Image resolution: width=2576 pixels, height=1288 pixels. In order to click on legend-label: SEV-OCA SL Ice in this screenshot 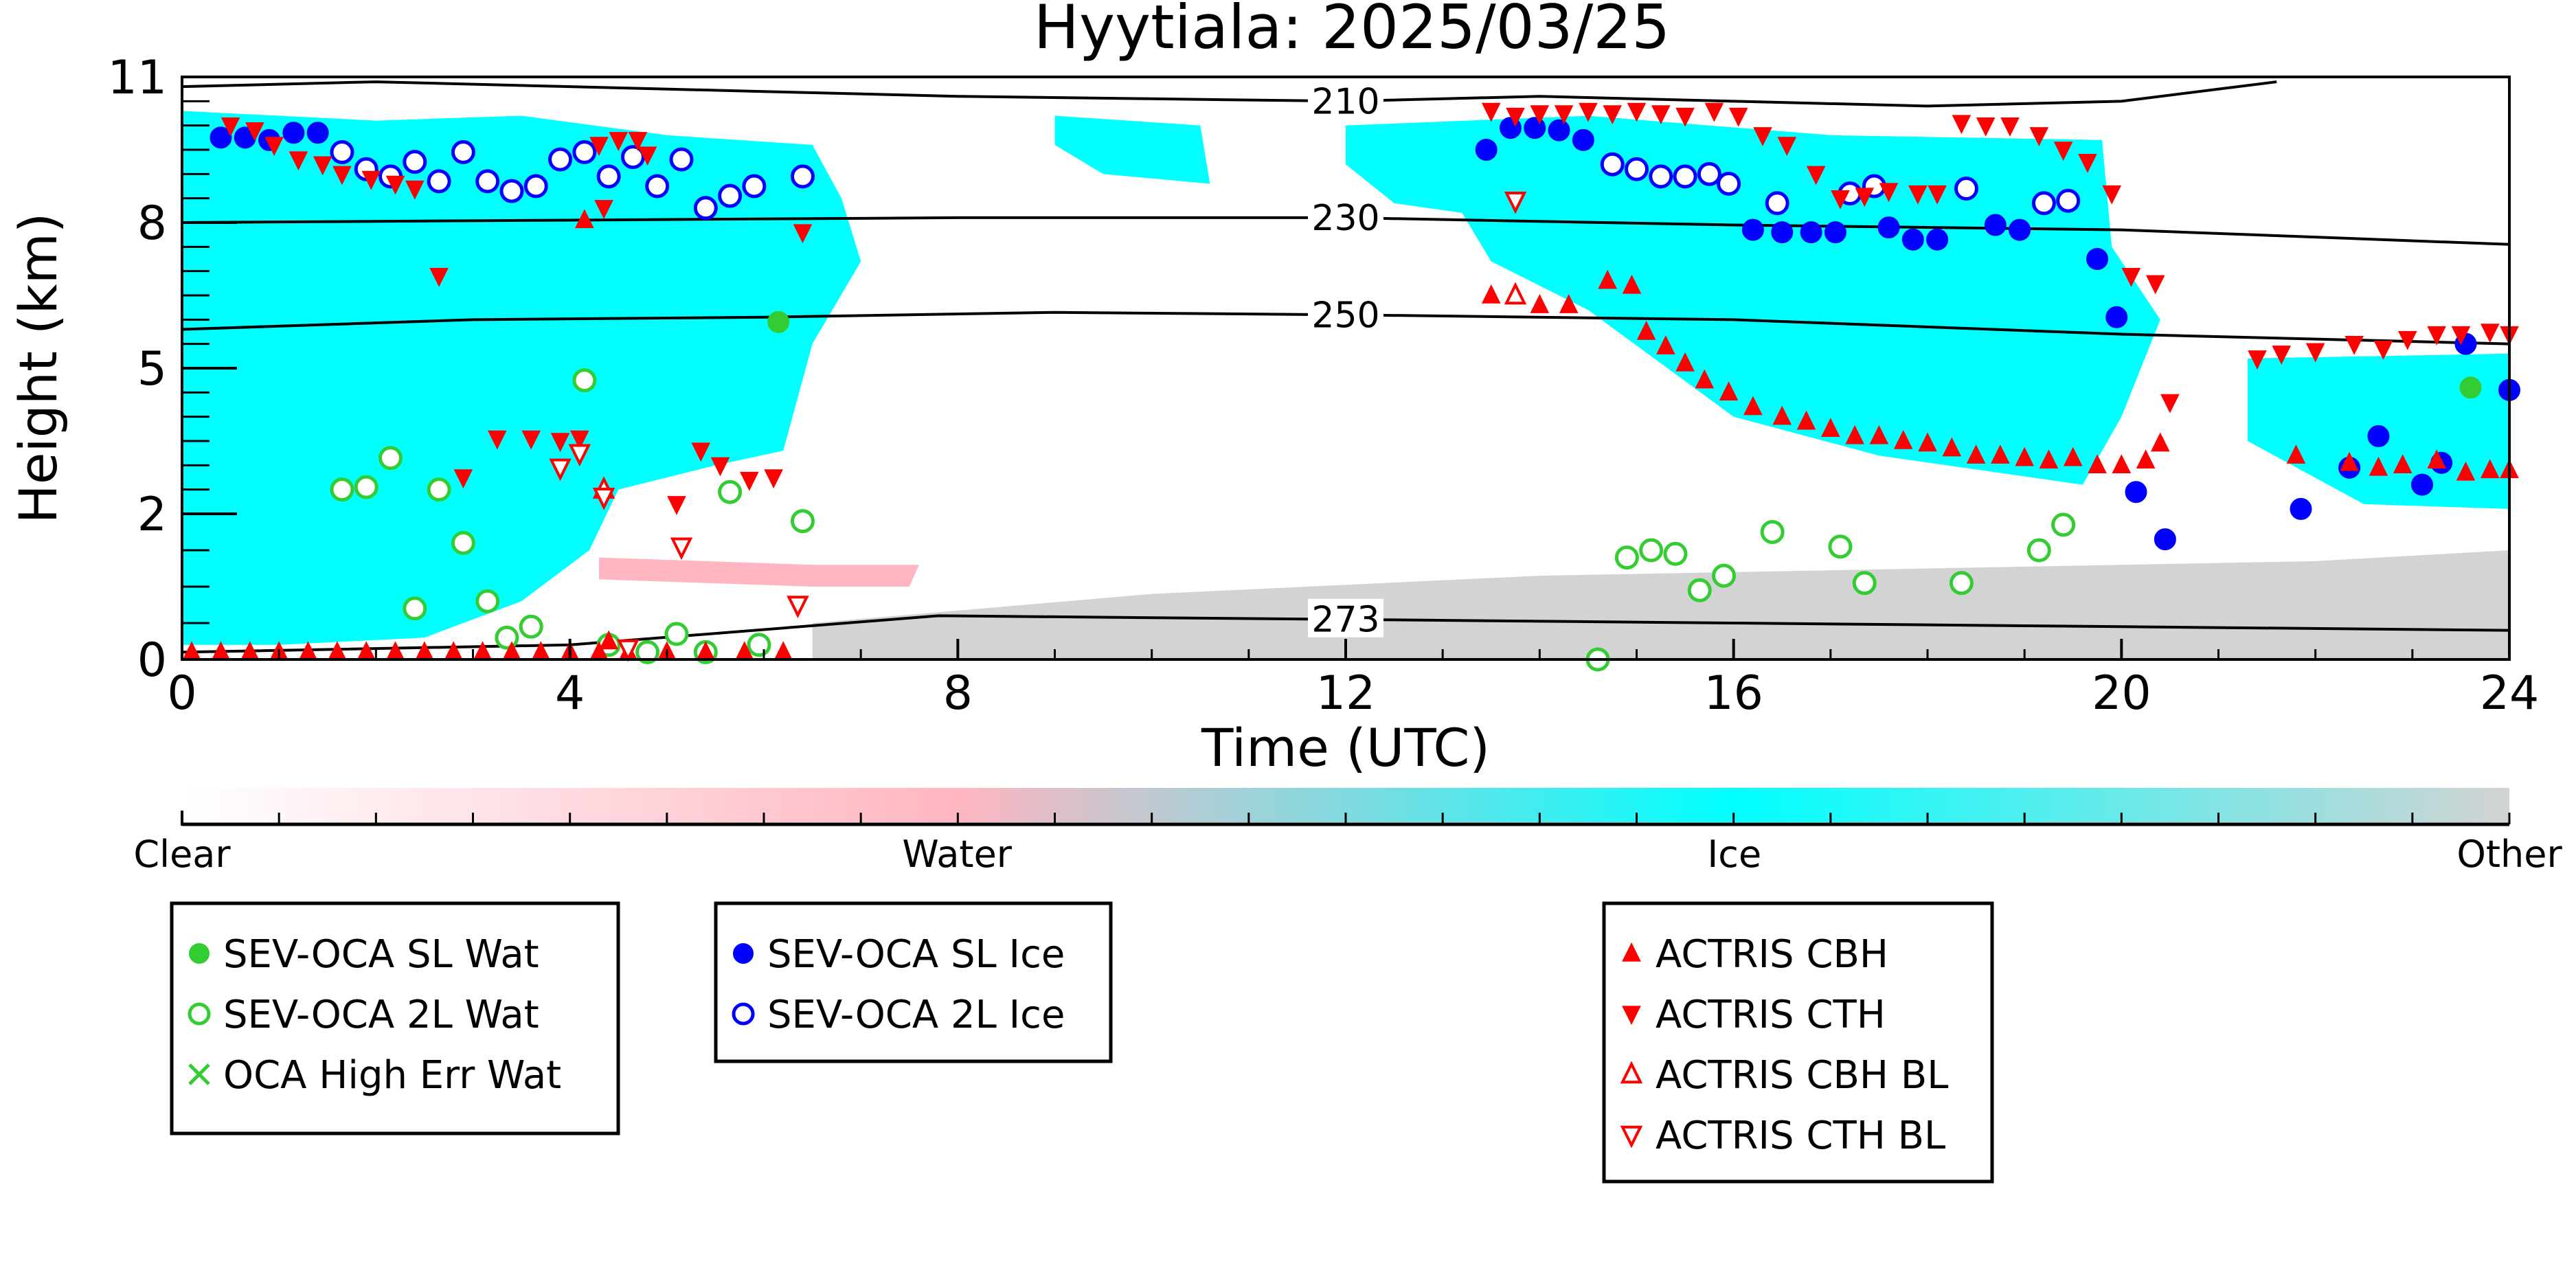, I will do `click(916, 954)`.